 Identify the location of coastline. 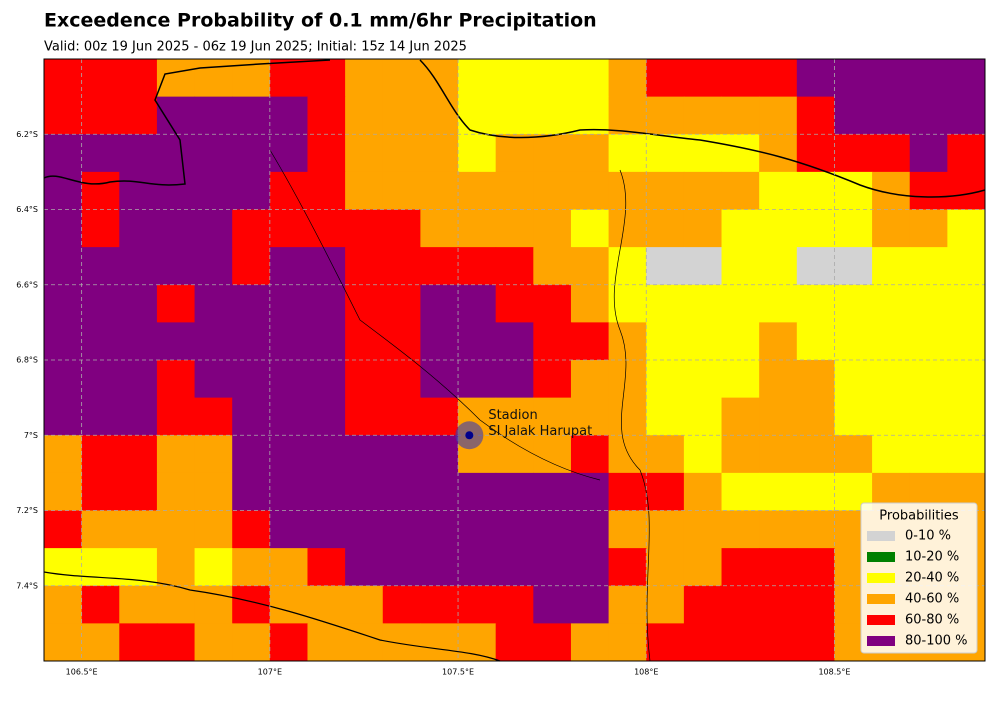
(702, 128).